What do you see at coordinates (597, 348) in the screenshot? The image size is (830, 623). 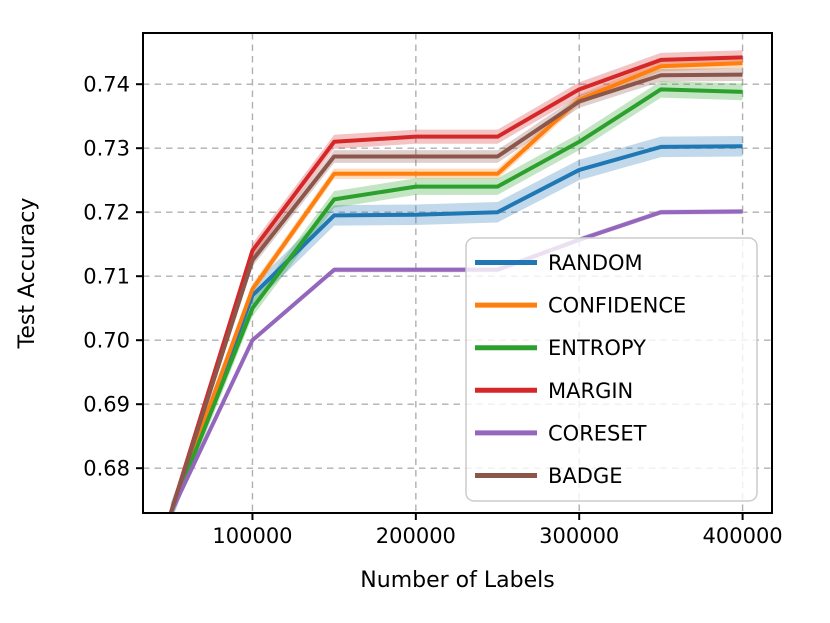 I see `legend-label-entropy: ENTROPY` at bounding box center [597, 348].